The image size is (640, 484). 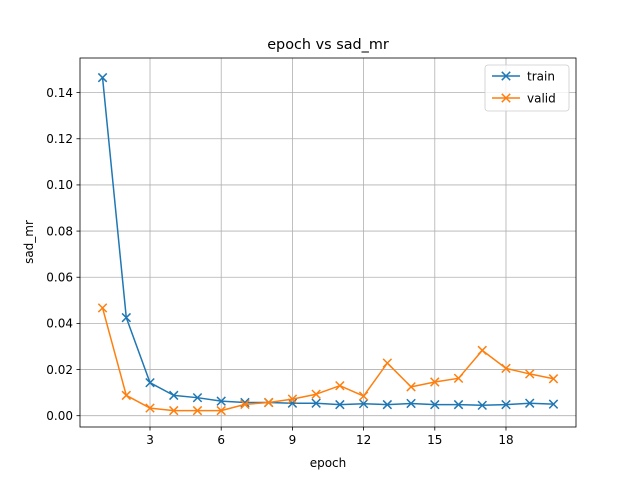 I want to click on x-tick-label: 12, so click(x=363, y=440).